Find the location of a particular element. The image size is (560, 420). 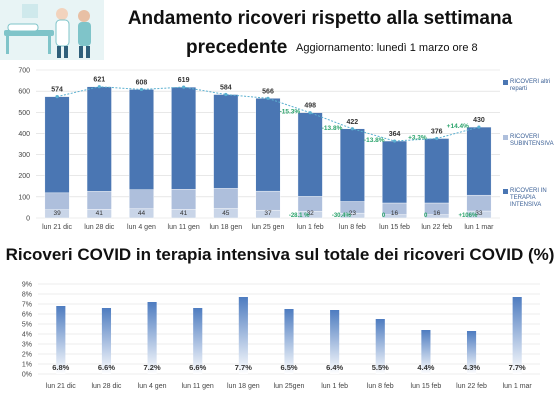

c2-y-tick: 9% is located at coordinates (27, 285).